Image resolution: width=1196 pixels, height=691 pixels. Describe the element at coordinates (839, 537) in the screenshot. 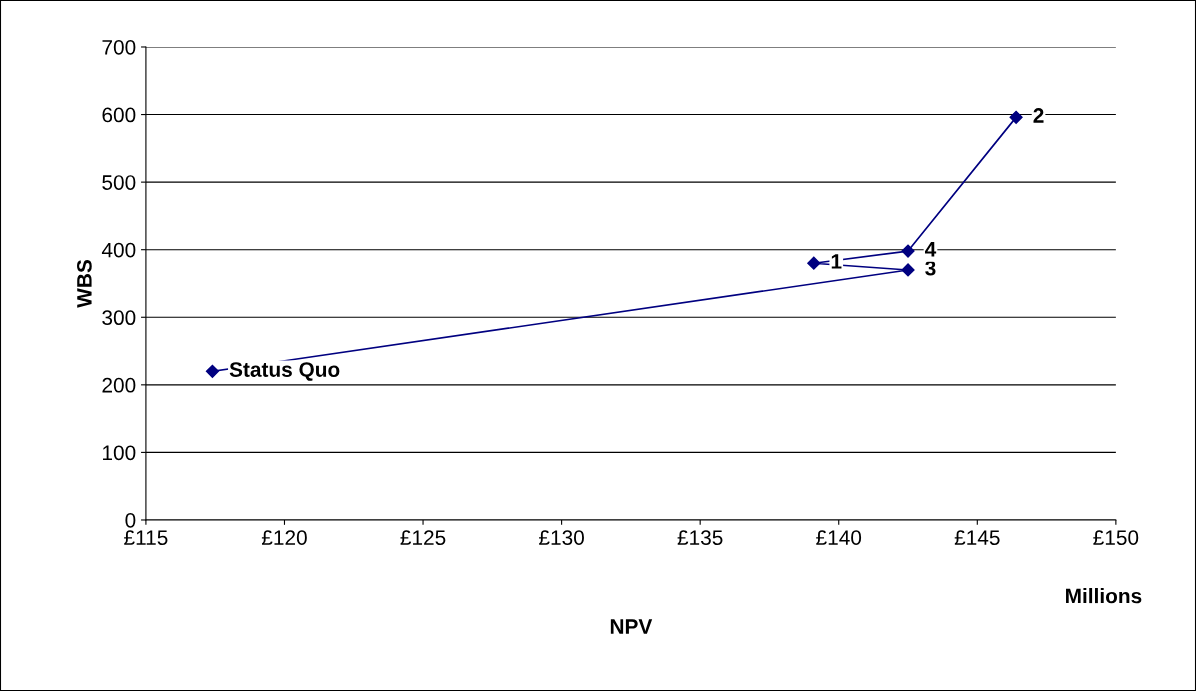

I see `x-tick-label: £140` at that location.